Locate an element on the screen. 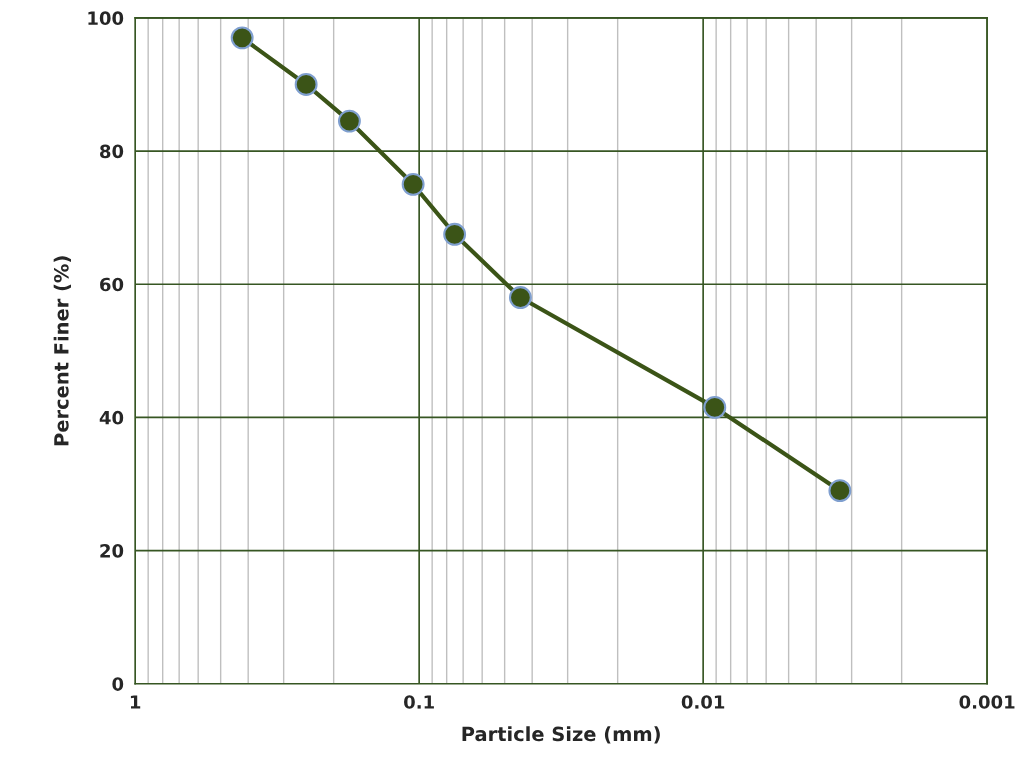  y-tick-label: 100 is located at coordinates (106, 18).